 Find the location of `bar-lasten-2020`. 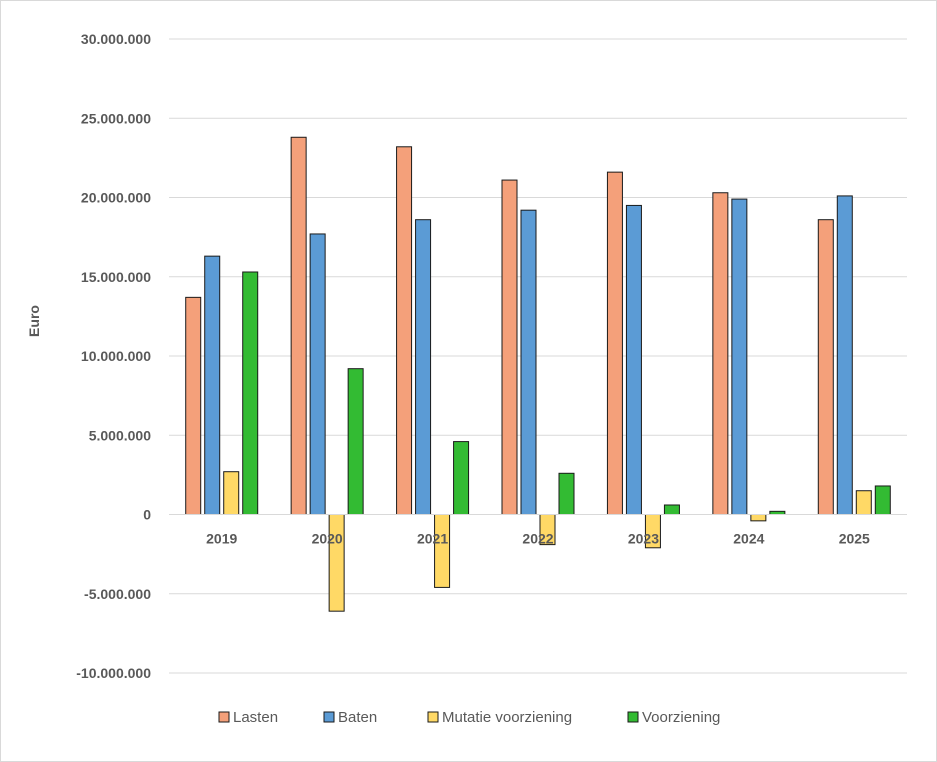

bar-lasten-2020 is located at coordinates (298, 326).